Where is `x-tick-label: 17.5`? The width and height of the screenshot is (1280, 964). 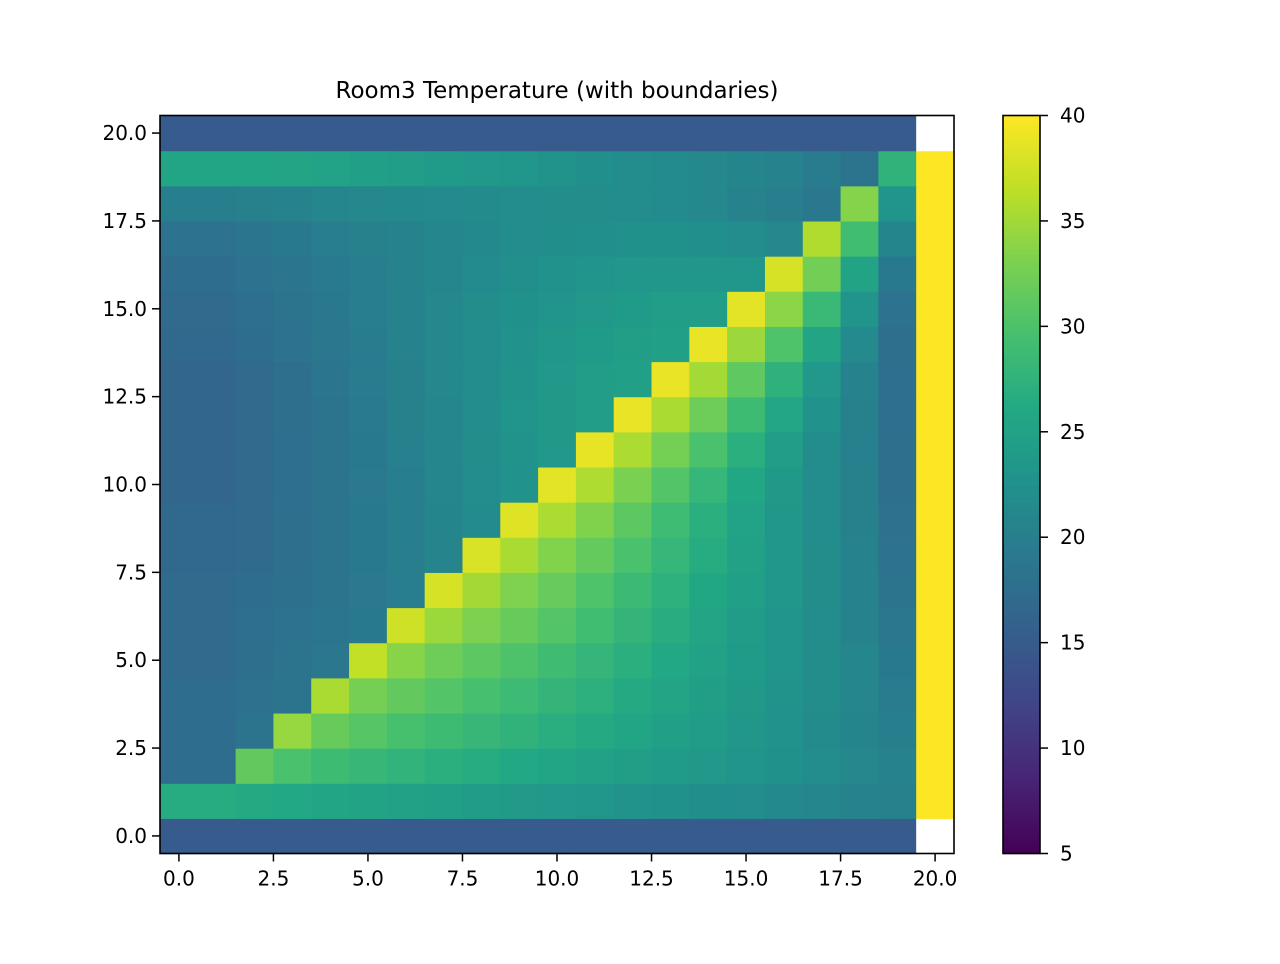
x-tick-label: 17.5 is located at coordinates (840, 879).